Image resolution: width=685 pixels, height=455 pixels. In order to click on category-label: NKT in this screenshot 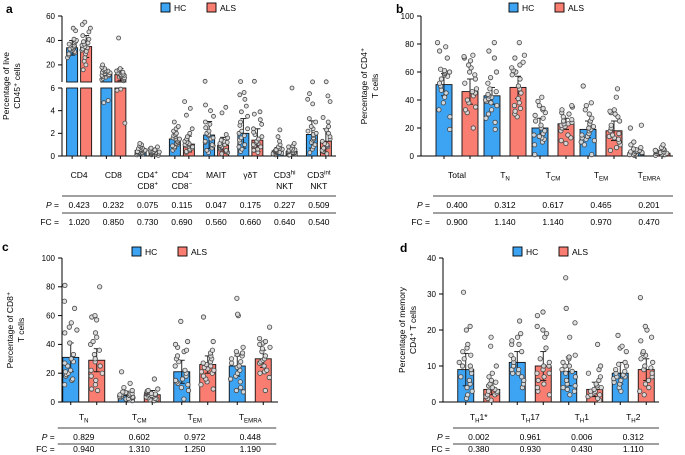, I will do `click(284, 186)`.